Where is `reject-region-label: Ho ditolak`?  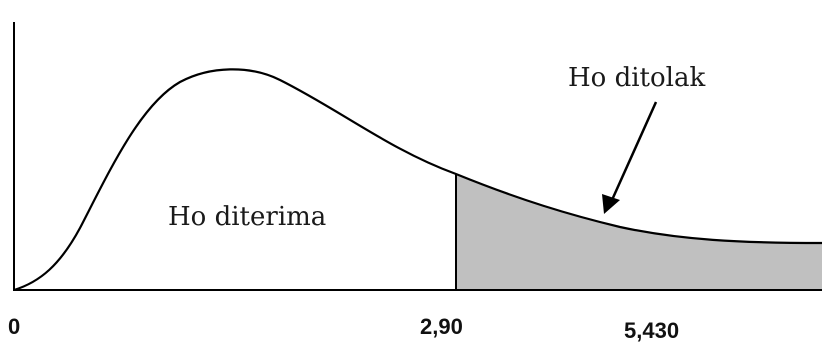 reject-region-label: Ho ditolak is located at coordinates (636, 78).